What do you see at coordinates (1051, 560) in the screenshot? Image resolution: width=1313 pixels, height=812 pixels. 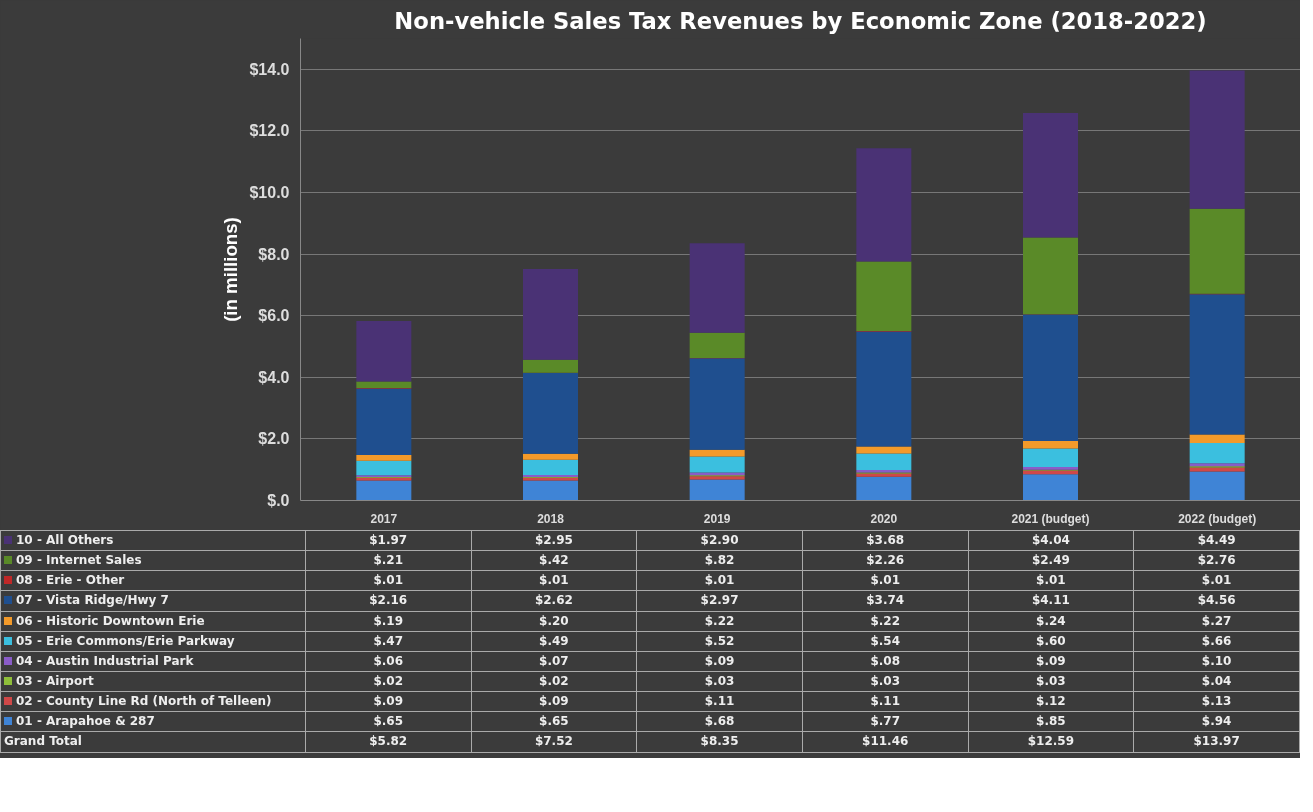 I see `data-label: $2.49` at bounding box center [1051, 560].